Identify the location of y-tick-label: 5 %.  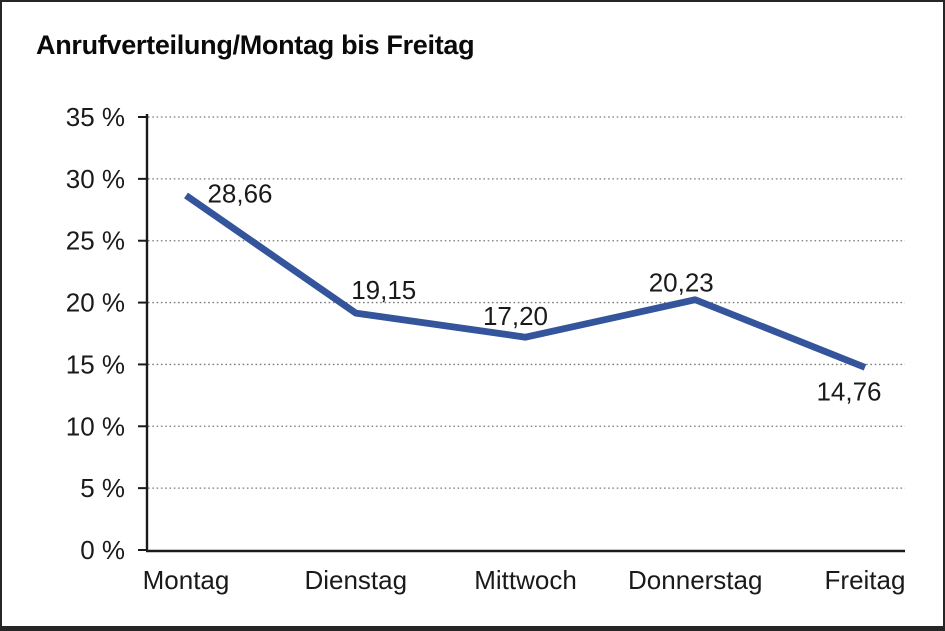
(102, 488).